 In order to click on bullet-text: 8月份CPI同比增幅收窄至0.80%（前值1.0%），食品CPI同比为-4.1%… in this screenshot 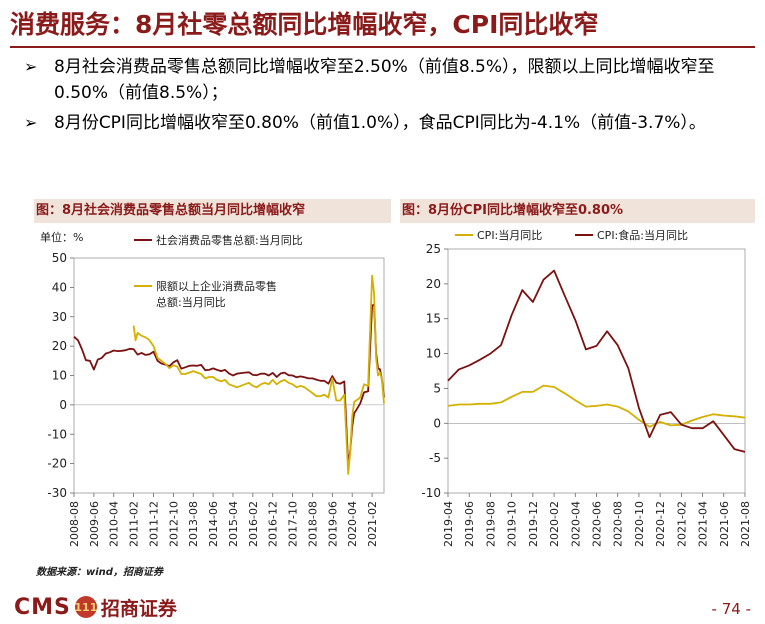, I will do `click(380, 123)`.